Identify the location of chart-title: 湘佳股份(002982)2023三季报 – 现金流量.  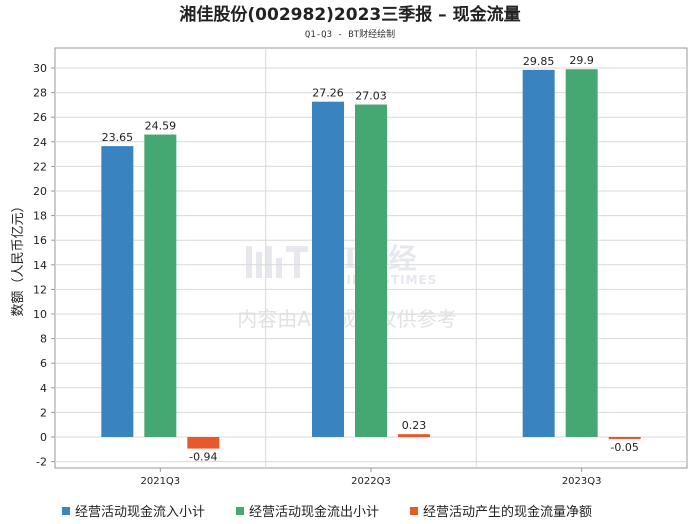
(349, 14).